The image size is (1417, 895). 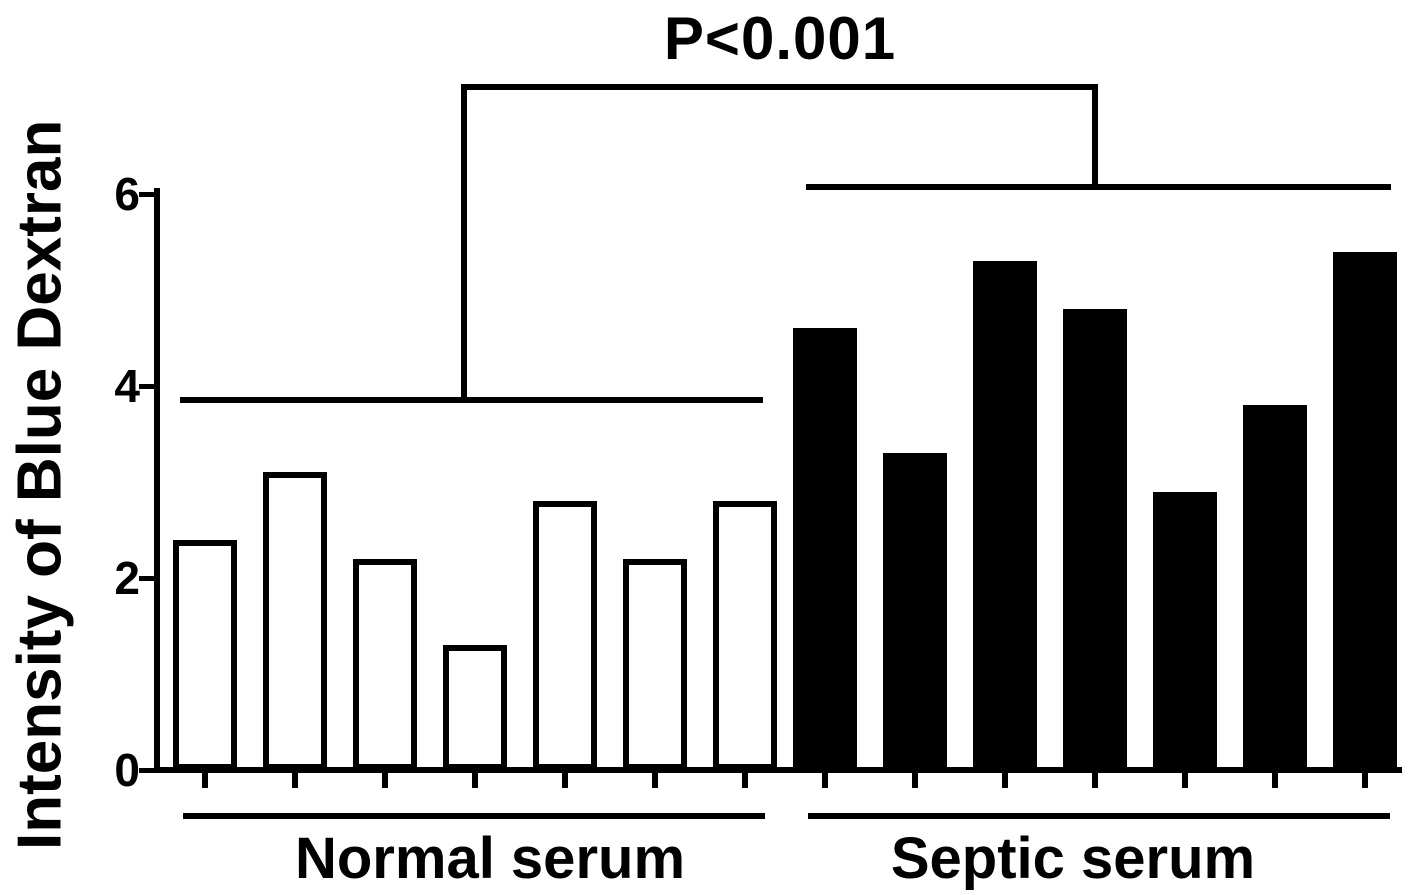 I want to click on septic-group-underline, so click(x=1099, y=816).